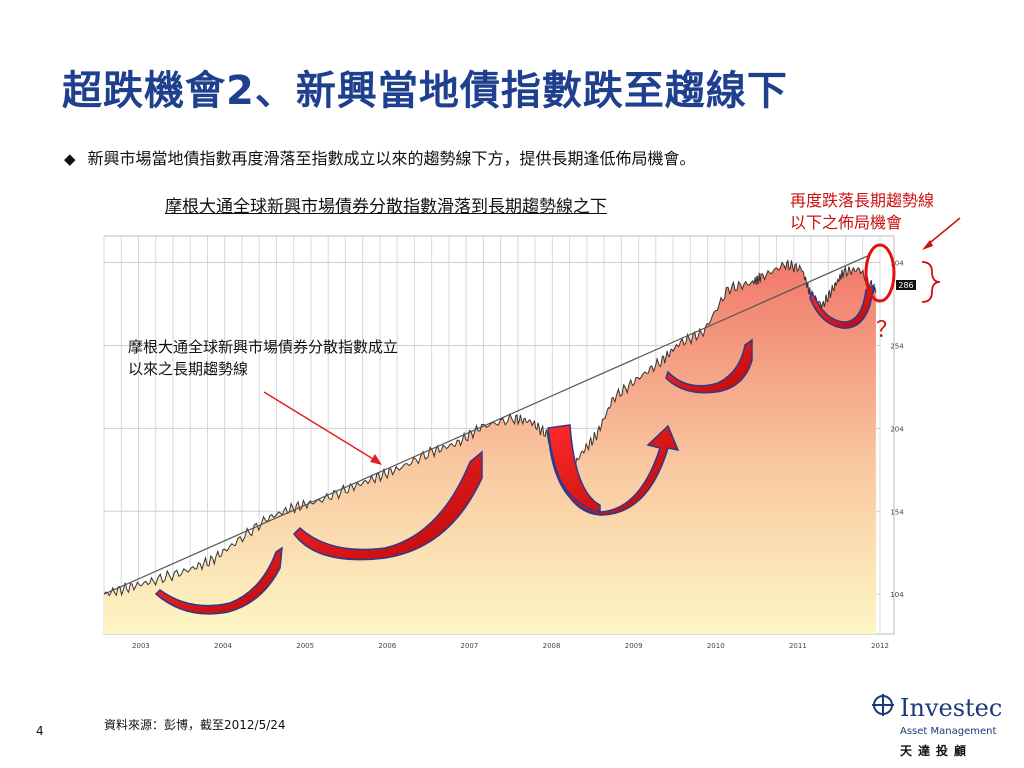  I want to click on page-number: 4, so click(40, 731).